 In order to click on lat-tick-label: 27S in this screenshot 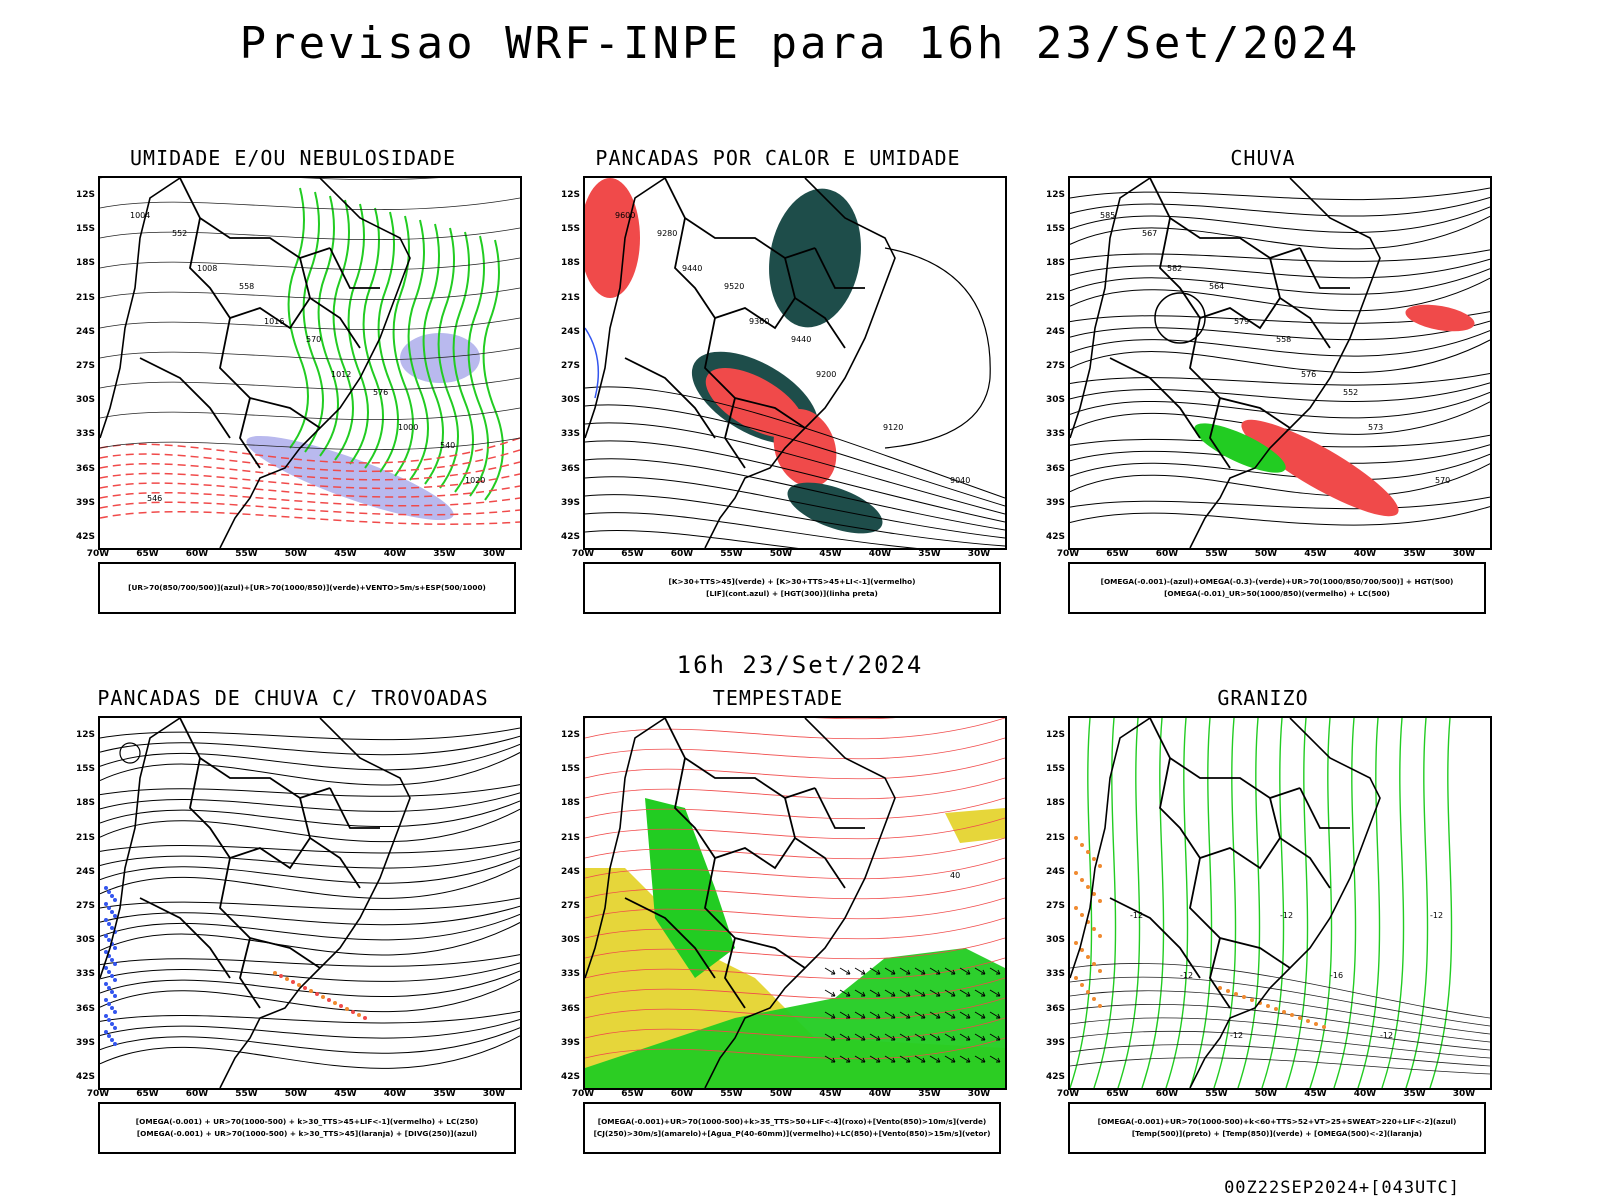, I will do `click(85, 906)`.